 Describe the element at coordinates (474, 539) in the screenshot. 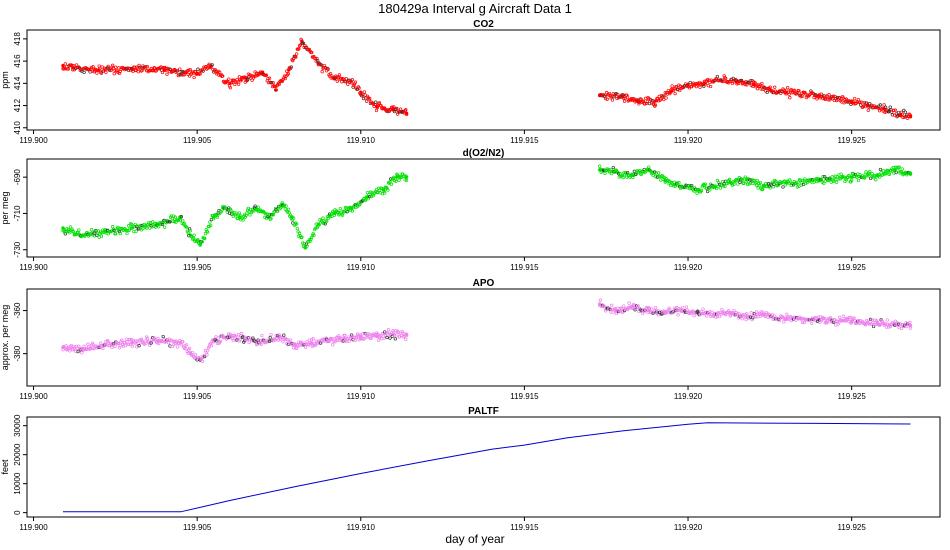

I see `x-axis-label: day of year` at that location.